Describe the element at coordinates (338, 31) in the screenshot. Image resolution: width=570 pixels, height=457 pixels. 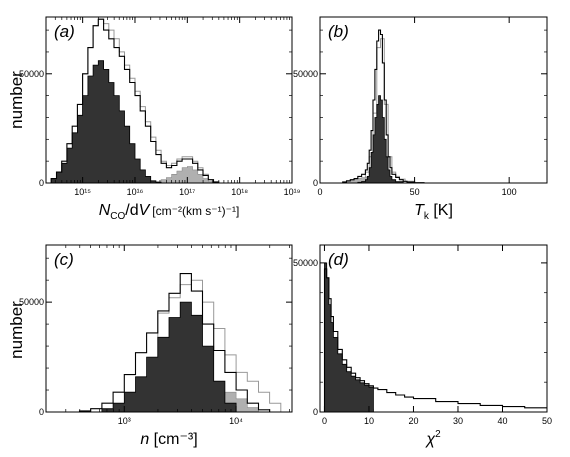
I see `panel-label: (b)` at that location.